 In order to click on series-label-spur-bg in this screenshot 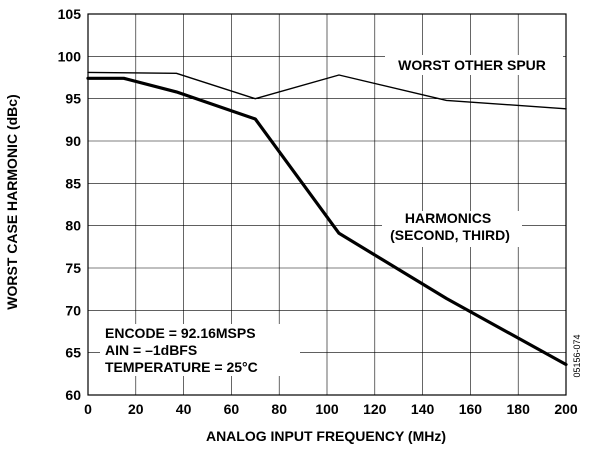, I will do `click(474, 65)`.